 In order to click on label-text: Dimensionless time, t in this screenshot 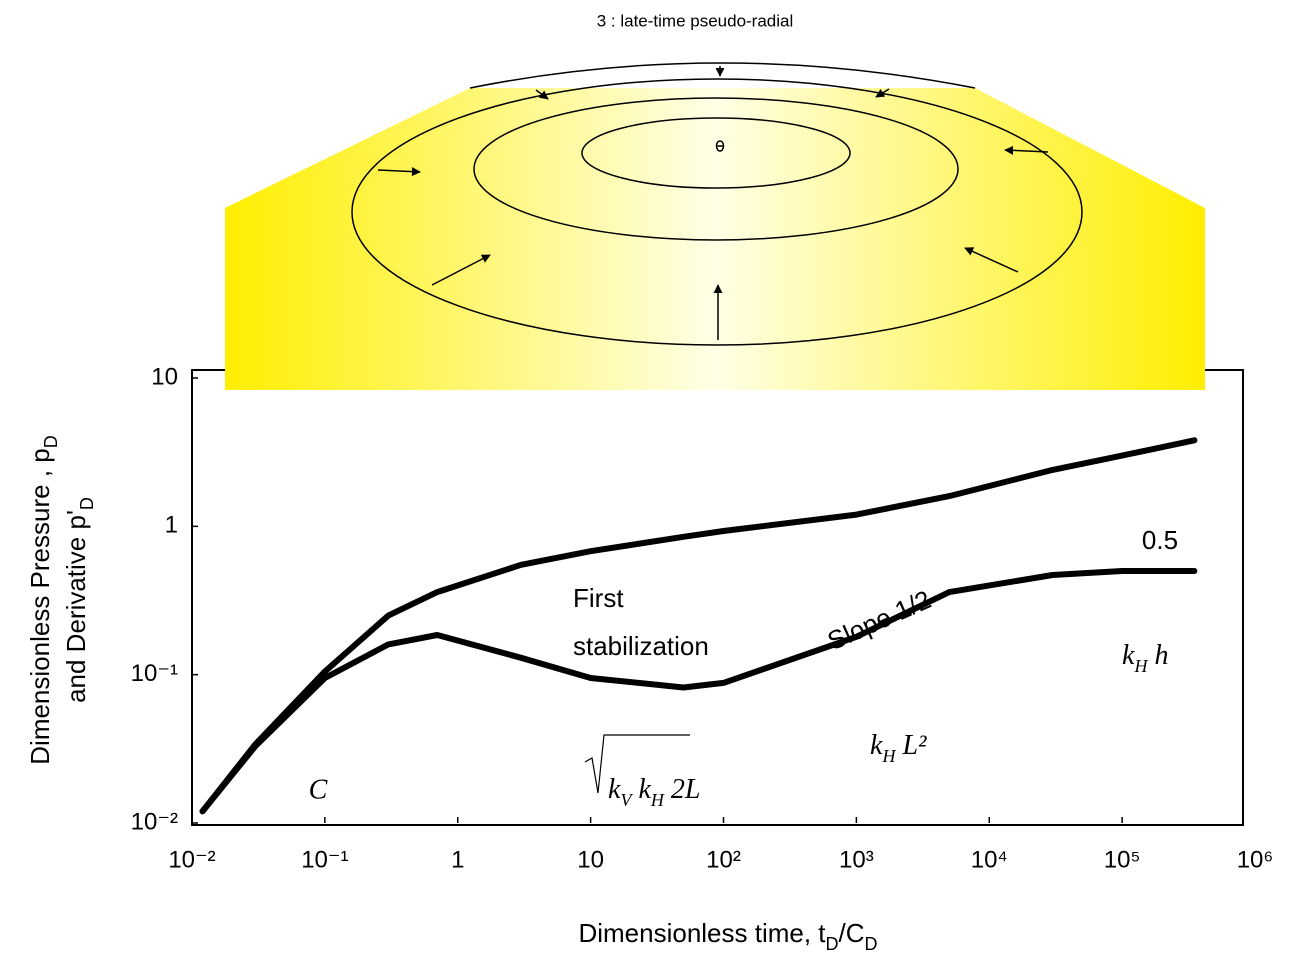, I will do `click(702, 933)`.